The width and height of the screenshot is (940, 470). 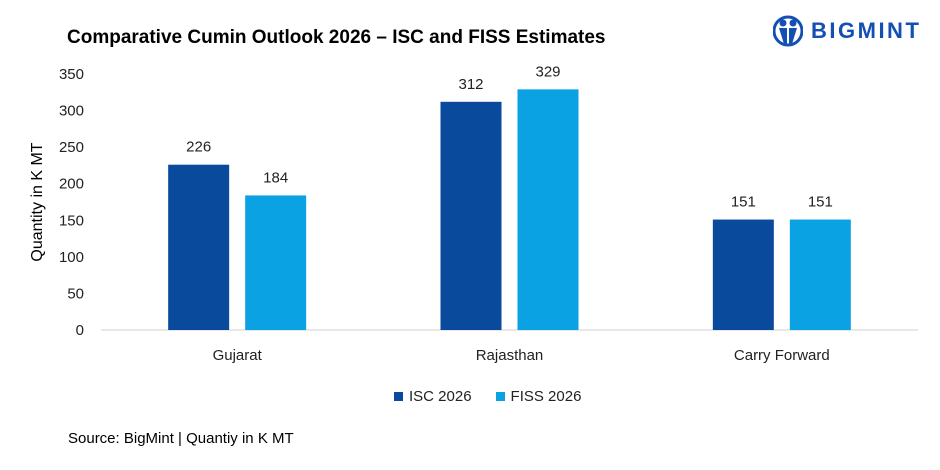 I want to click on source-note: Source: BigMint | Quantiy in K MT, so click(x=181, y=438).